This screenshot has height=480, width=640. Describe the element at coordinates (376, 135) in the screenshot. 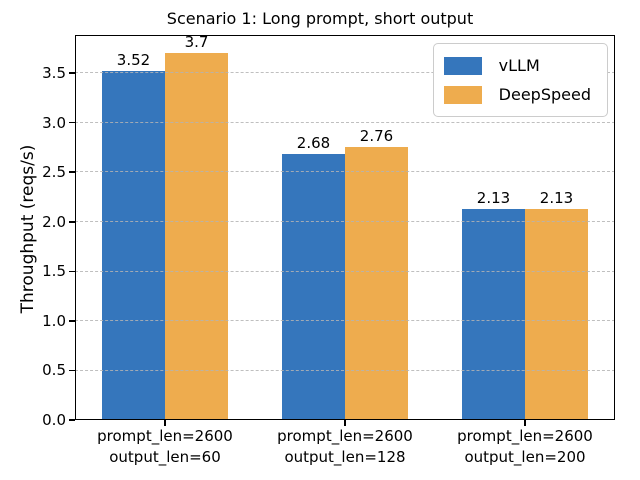

I see `bar-value-label: 2.76` at that location.